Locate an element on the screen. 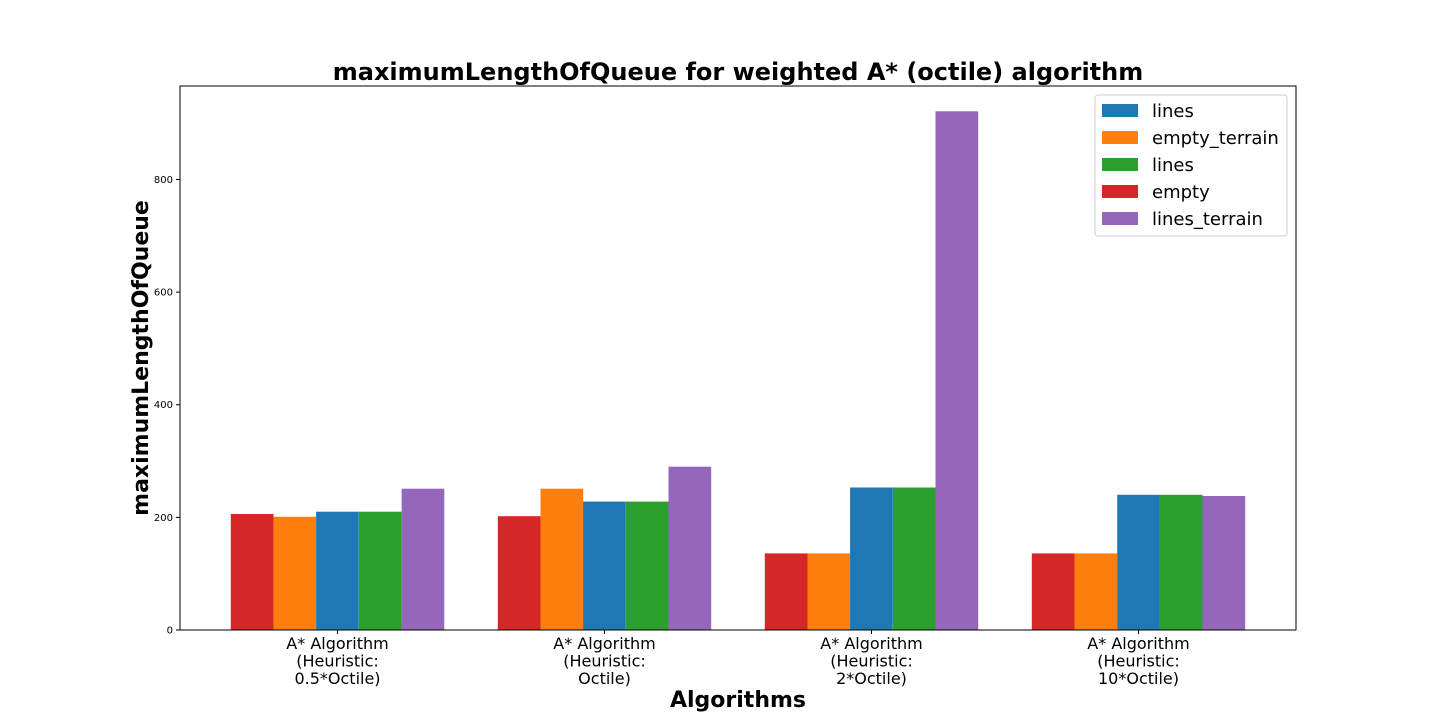 The image size is (1440, 720). legend-entry-label: empty_terrain is located at coordinates (1215, 138).